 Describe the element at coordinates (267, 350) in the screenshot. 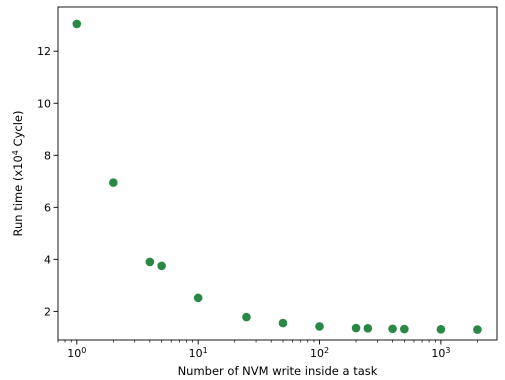

I see `x-axis: 10⁰ 10¹ 10² 10³` at that location.